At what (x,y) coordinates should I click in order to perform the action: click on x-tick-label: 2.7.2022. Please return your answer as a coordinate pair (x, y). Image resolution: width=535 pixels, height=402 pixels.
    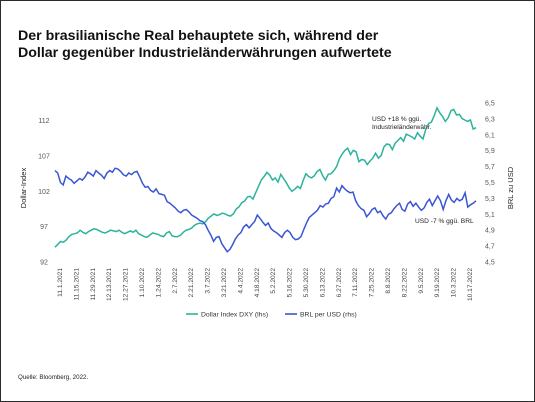
    Looking at the image, I should click on (175, 281).